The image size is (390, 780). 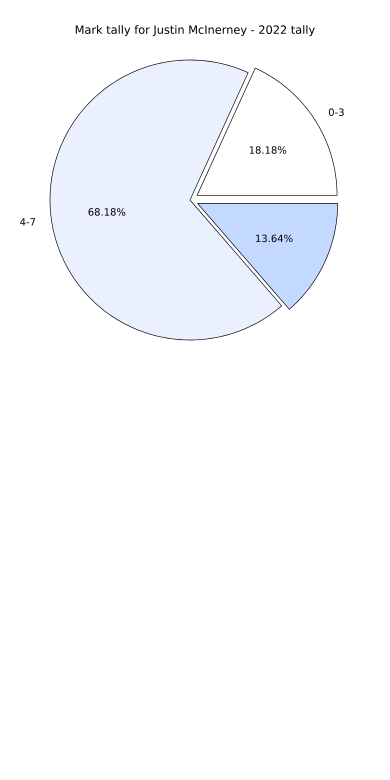 What do you see at coordinates (274, 238) in the screenshot?
I see `data-label: 13.64%` at bounding box center [274, 238].